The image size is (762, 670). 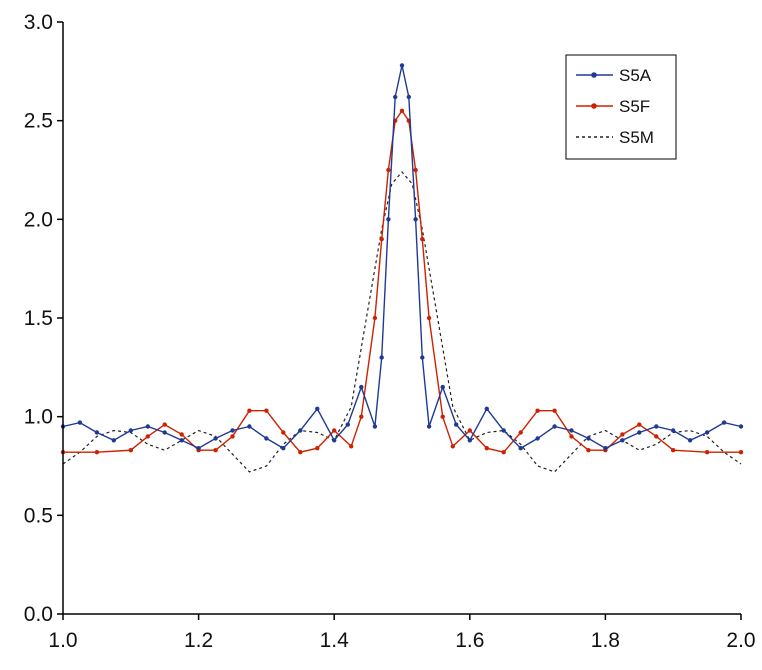 I want to click on y-tick-label: 0.0, so click(x=38, y=614).